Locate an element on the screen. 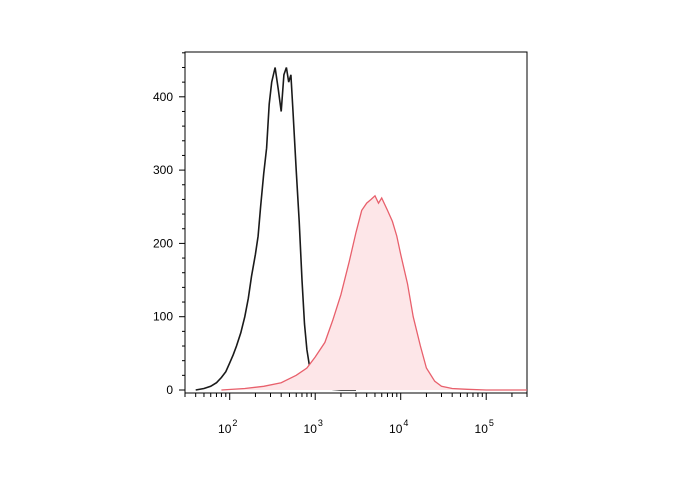  x-tick-label: 10⁵ is located at coordinates (484, 427).